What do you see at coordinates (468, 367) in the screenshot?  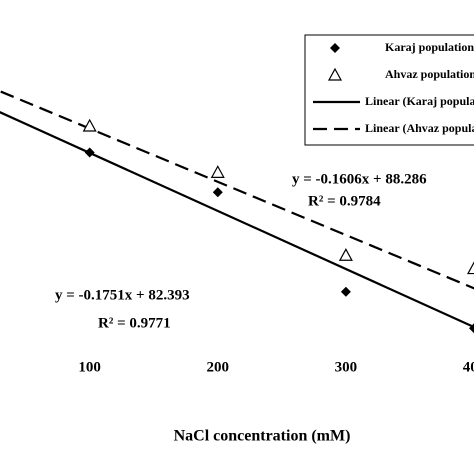 I see `x-tick-label: 400` at bounding box center [468, 367].